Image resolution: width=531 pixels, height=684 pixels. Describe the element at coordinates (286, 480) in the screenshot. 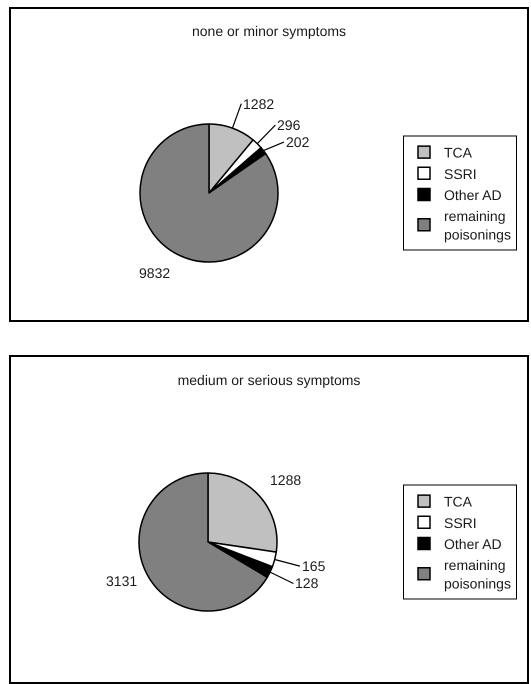

I see `data-label: 1288` at that location.